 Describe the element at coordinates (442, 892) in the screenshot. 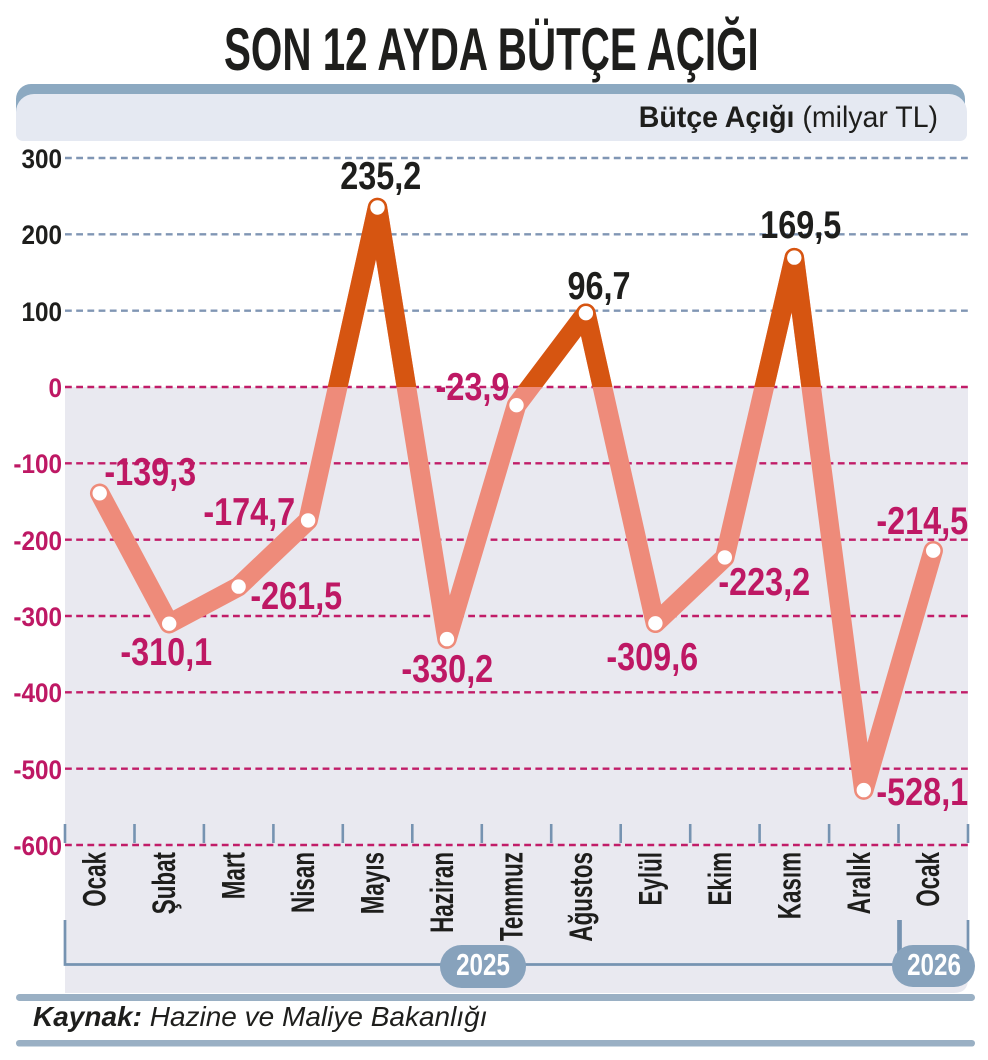

I see `svg-text: Haziran` at that location.